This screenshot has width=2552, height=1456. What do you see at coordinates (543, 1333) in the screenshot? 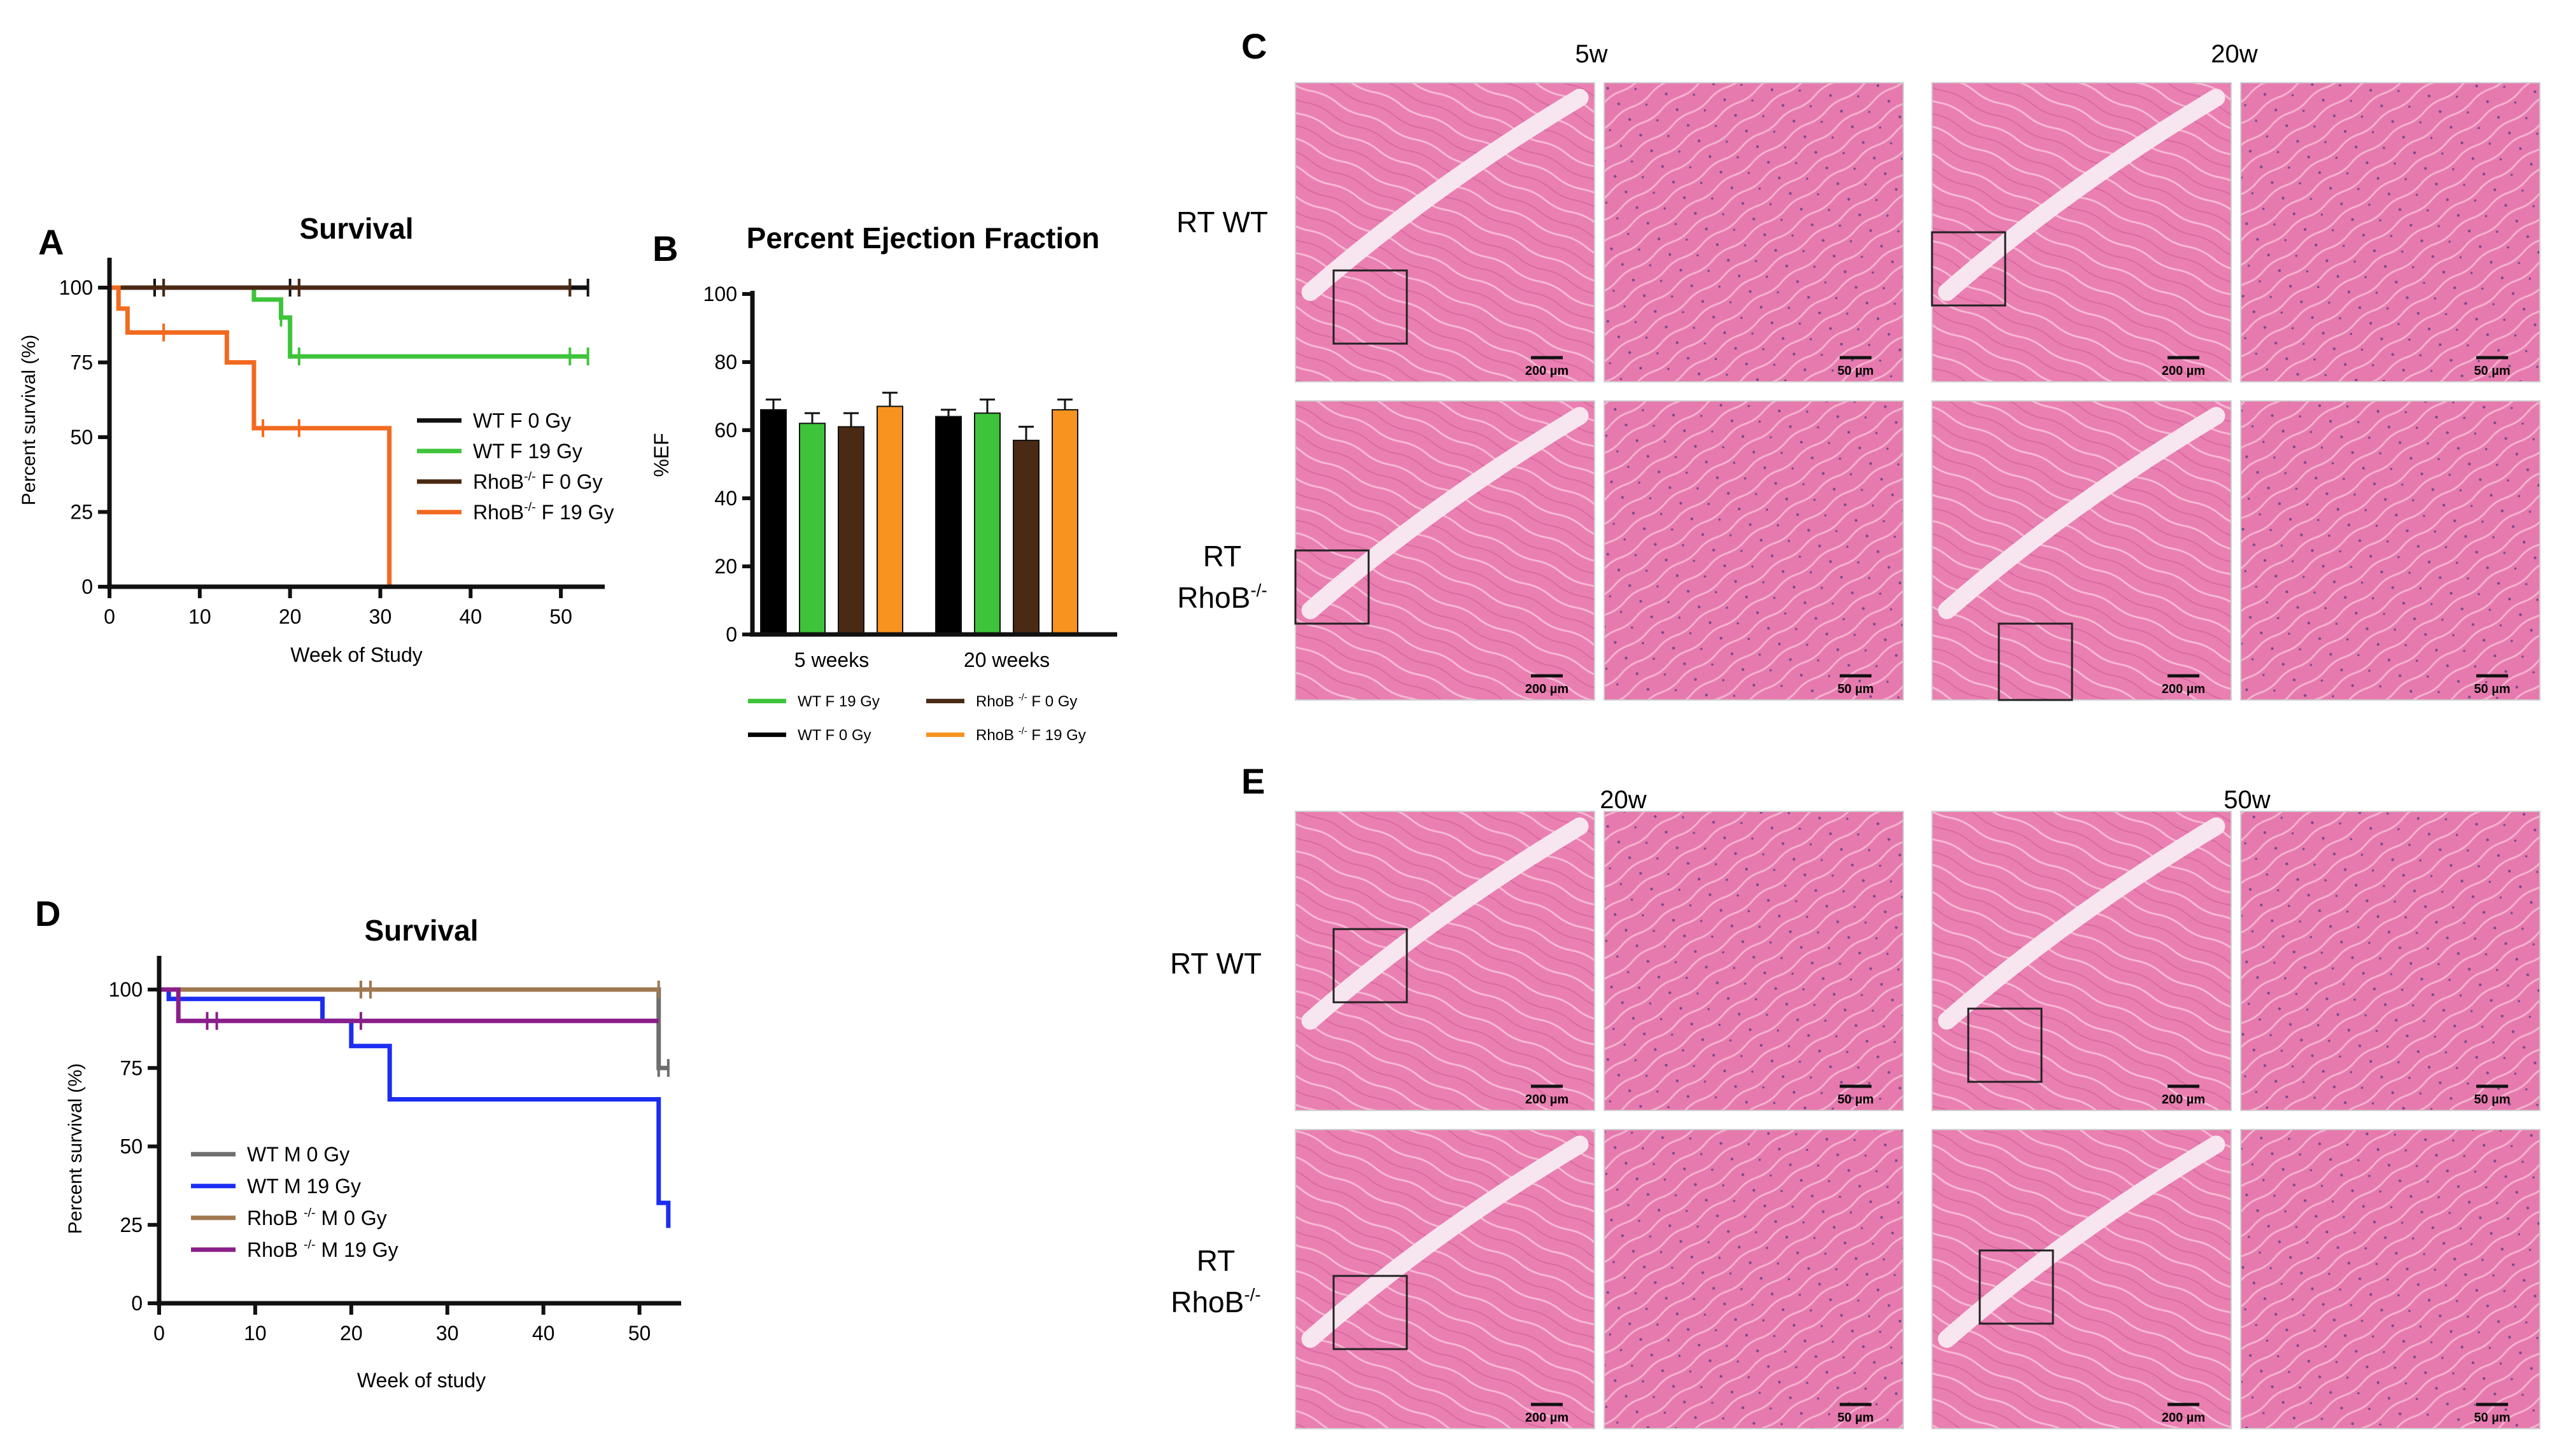
I see `d-xtick-label: 40` at bounding box center [543, 1333].